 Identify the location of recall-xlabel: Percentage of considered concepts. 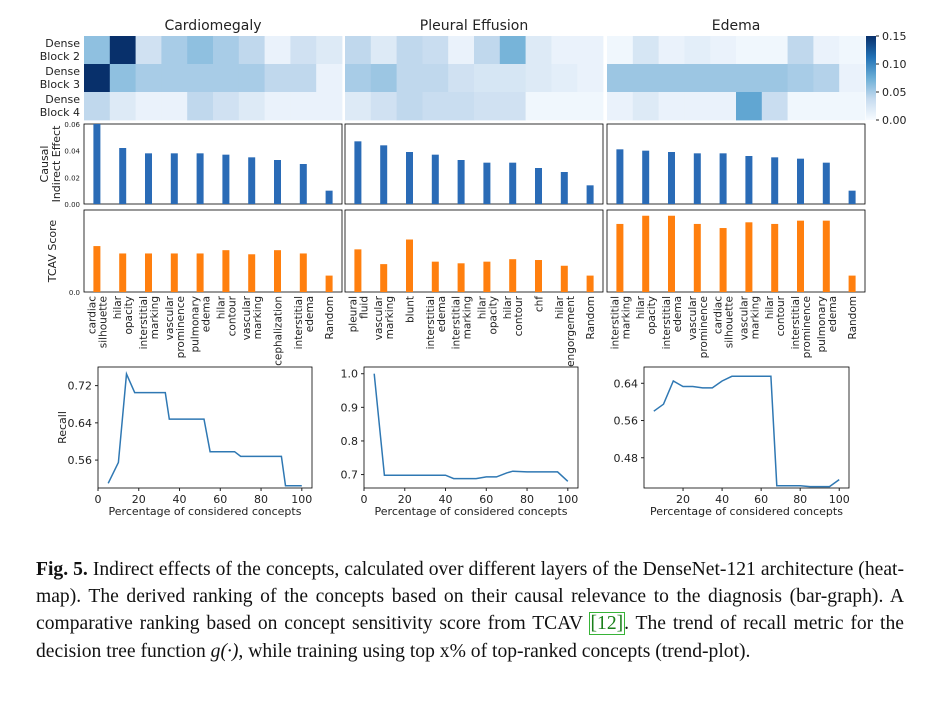
(471, 511).